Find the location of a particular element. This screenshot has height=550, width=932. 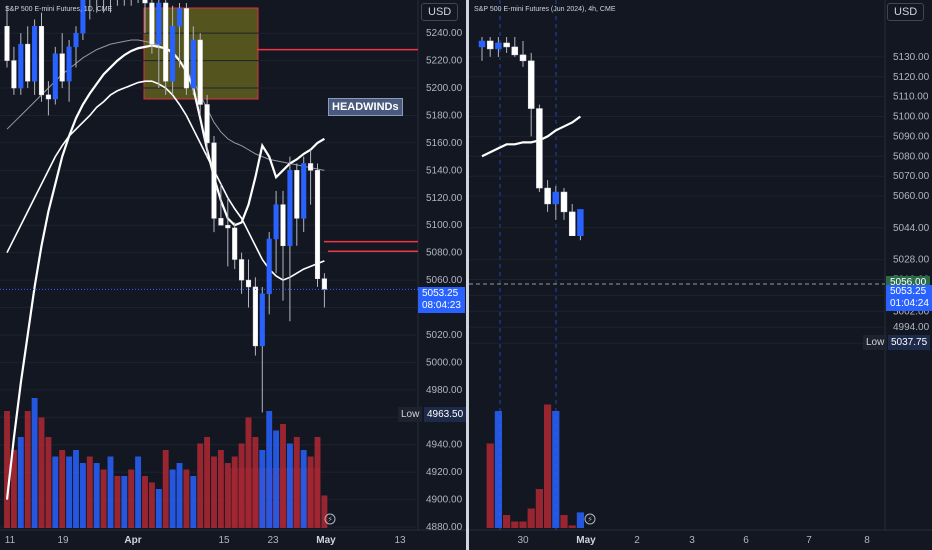

pane-divider is located at coordinates (467, 275).